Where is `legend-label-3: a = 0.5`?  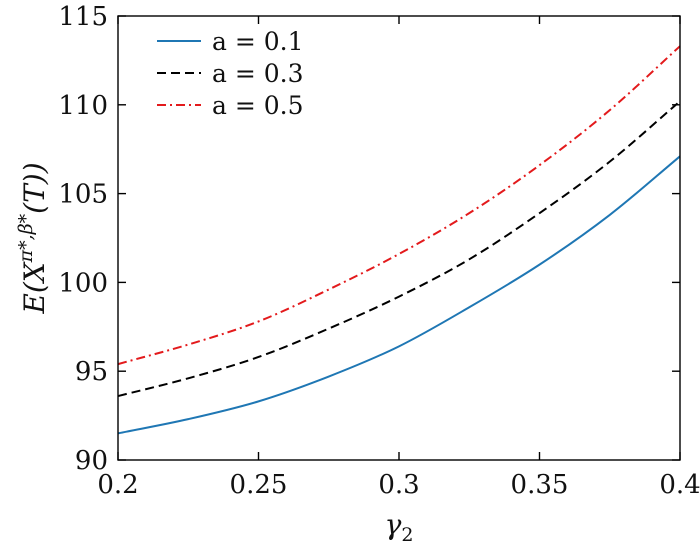 legend-label-3: a = 0.5 is located at coordinates (258, 105).